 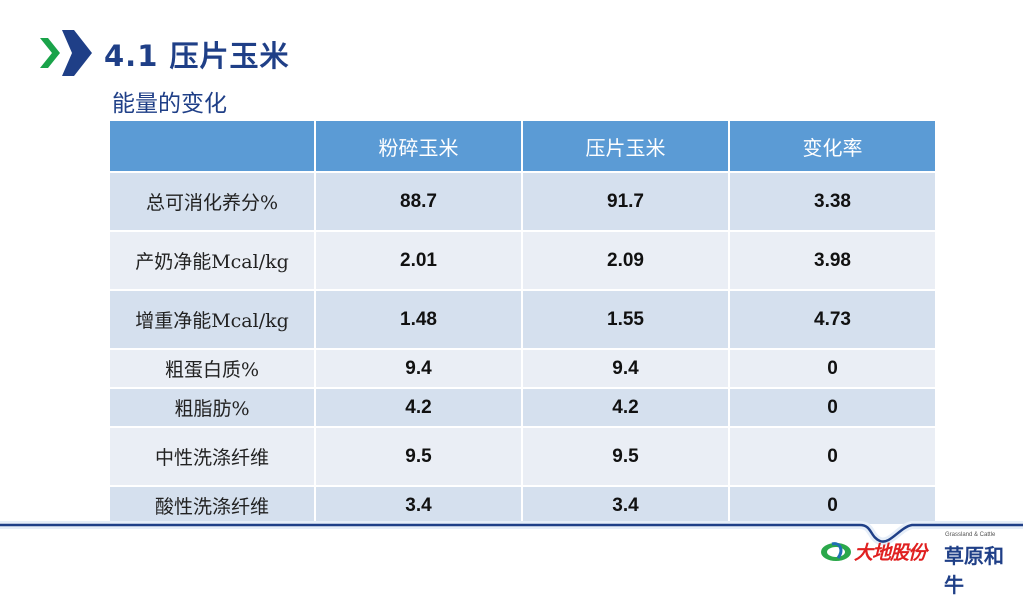 I want to click on row-label: 总可消化养分%, so click(x=212, y=201).